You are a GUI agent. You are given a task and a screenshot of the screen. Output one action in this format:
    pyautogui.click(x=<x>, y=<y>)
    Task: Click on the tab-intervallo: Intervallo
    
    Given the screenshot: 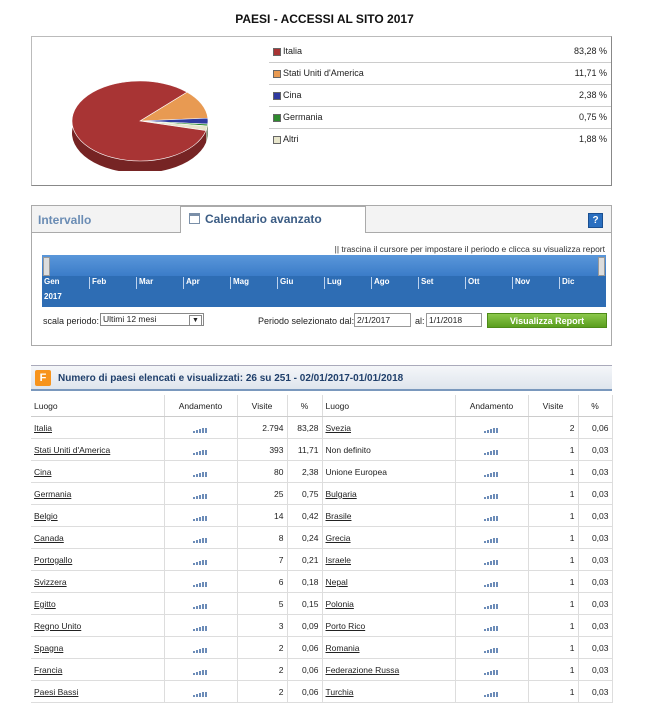 What is the action you would take?
    pyautogui.click(x=65, y=220)
    